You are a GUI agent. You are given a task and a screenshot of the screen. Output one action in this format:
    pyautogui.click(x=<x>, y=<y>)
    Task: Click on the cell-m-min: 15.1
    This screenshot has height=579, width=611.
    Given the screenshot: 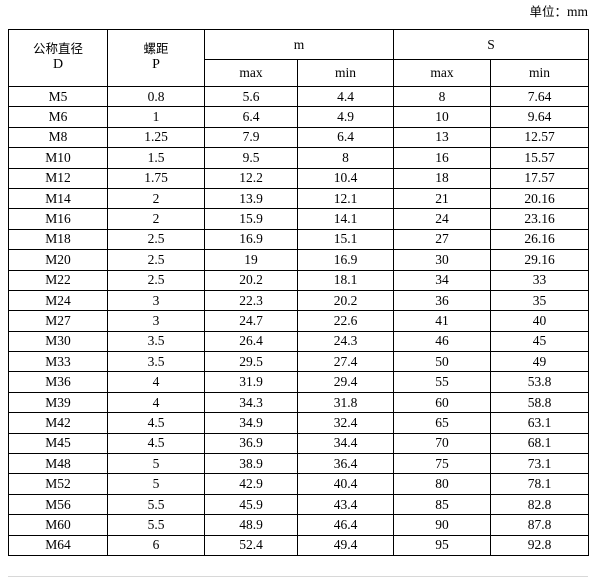 What is the action you would take?
    pyautogui.click(x=345, y=239)
    